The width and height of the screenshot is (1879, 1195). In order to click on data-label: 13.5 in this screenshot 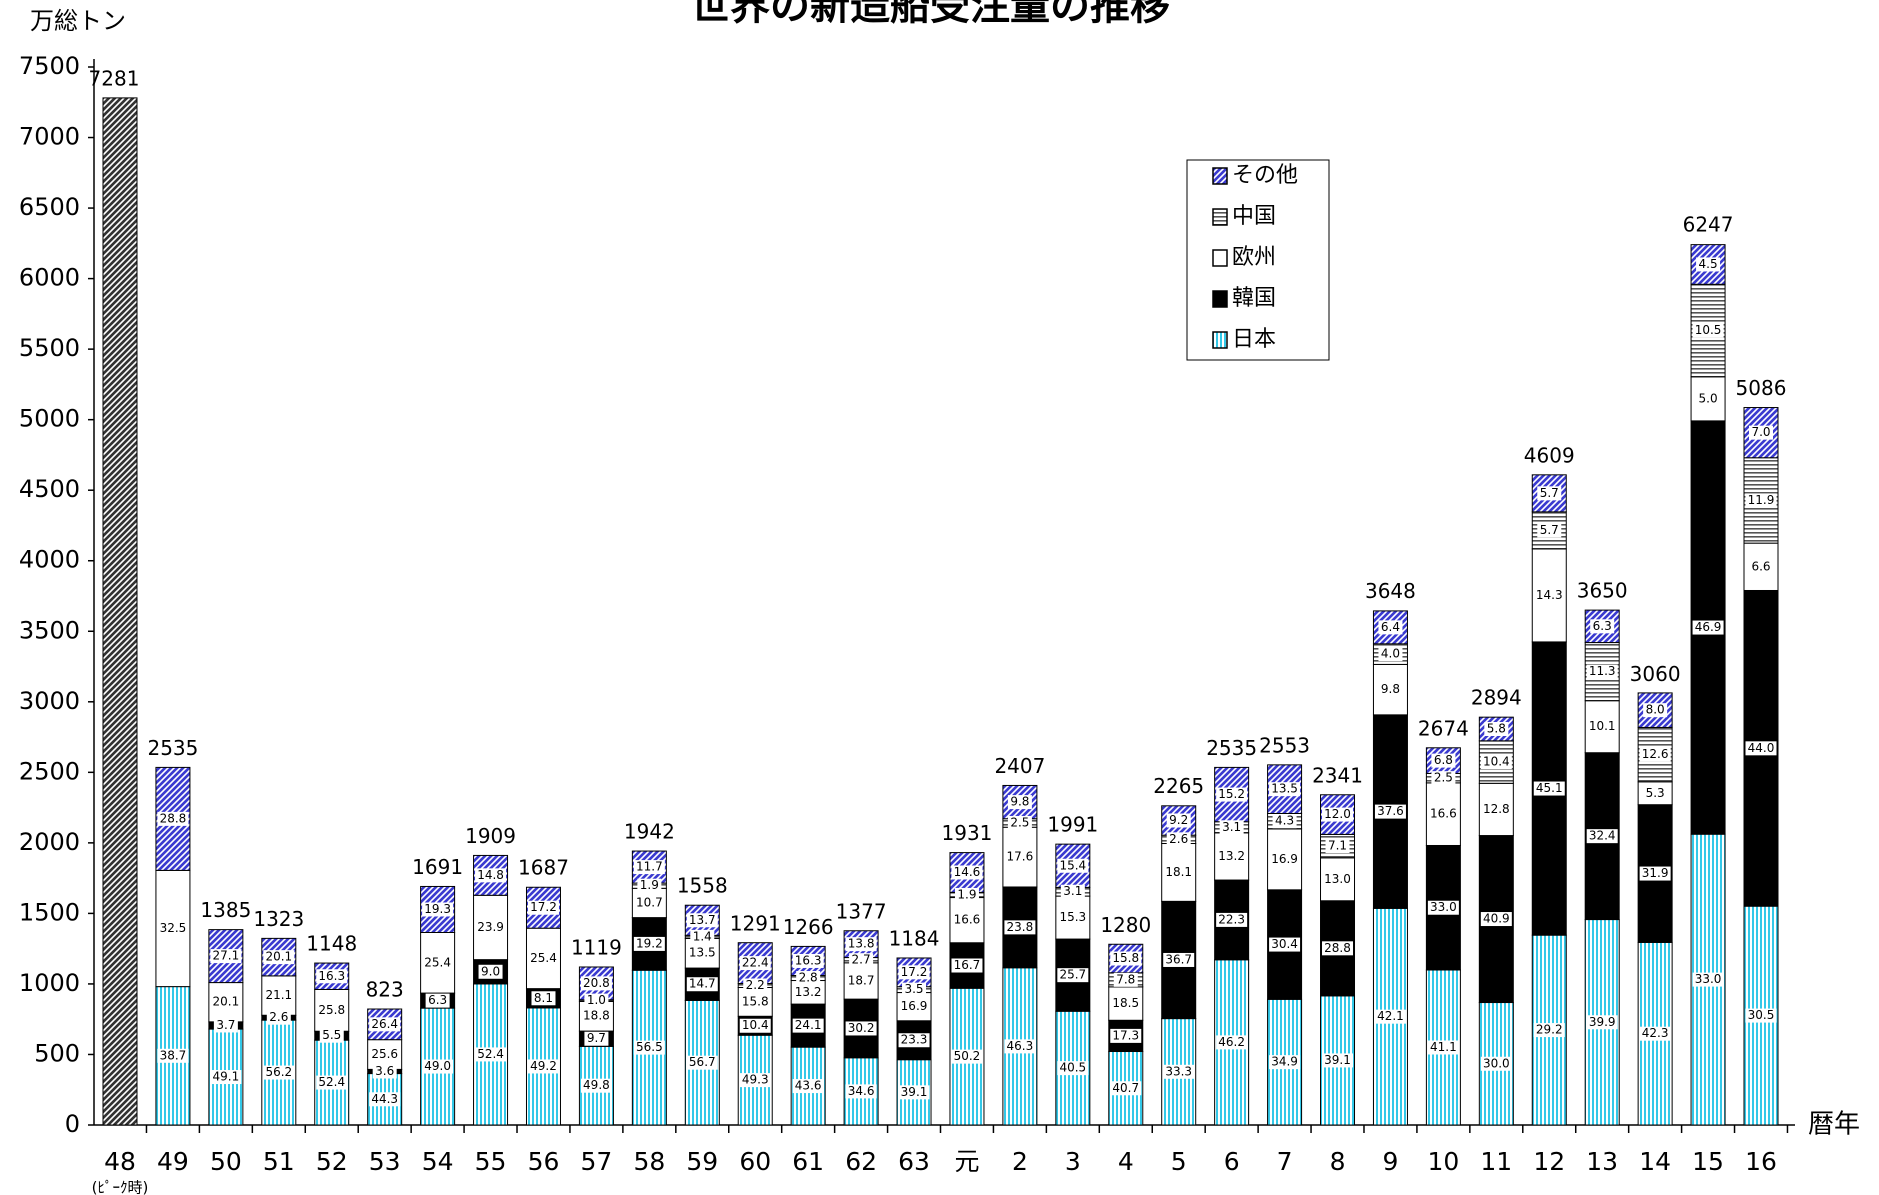, I will do `click(702, 953)`.